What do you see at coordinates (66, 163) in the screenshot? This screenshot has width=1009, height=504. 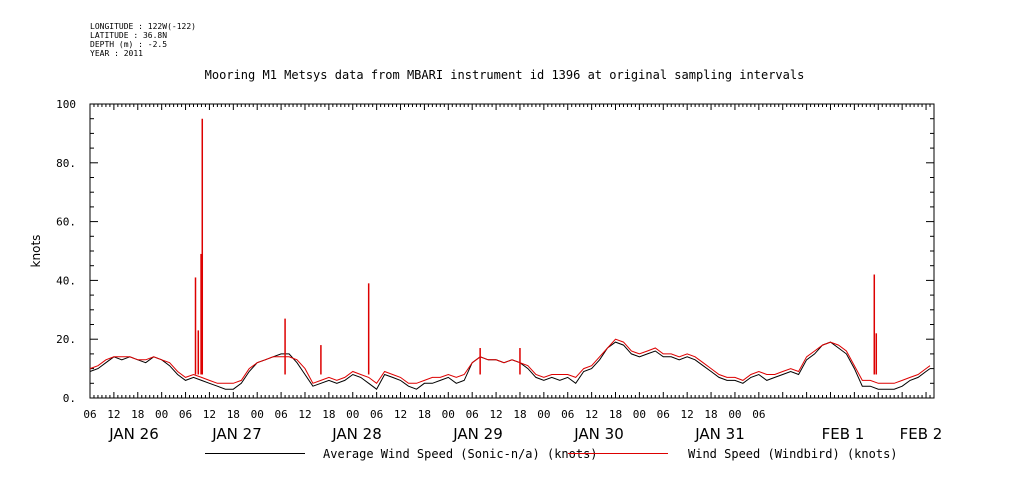 I see `y-tick-label: 80.` at bounding box center [66, 163].